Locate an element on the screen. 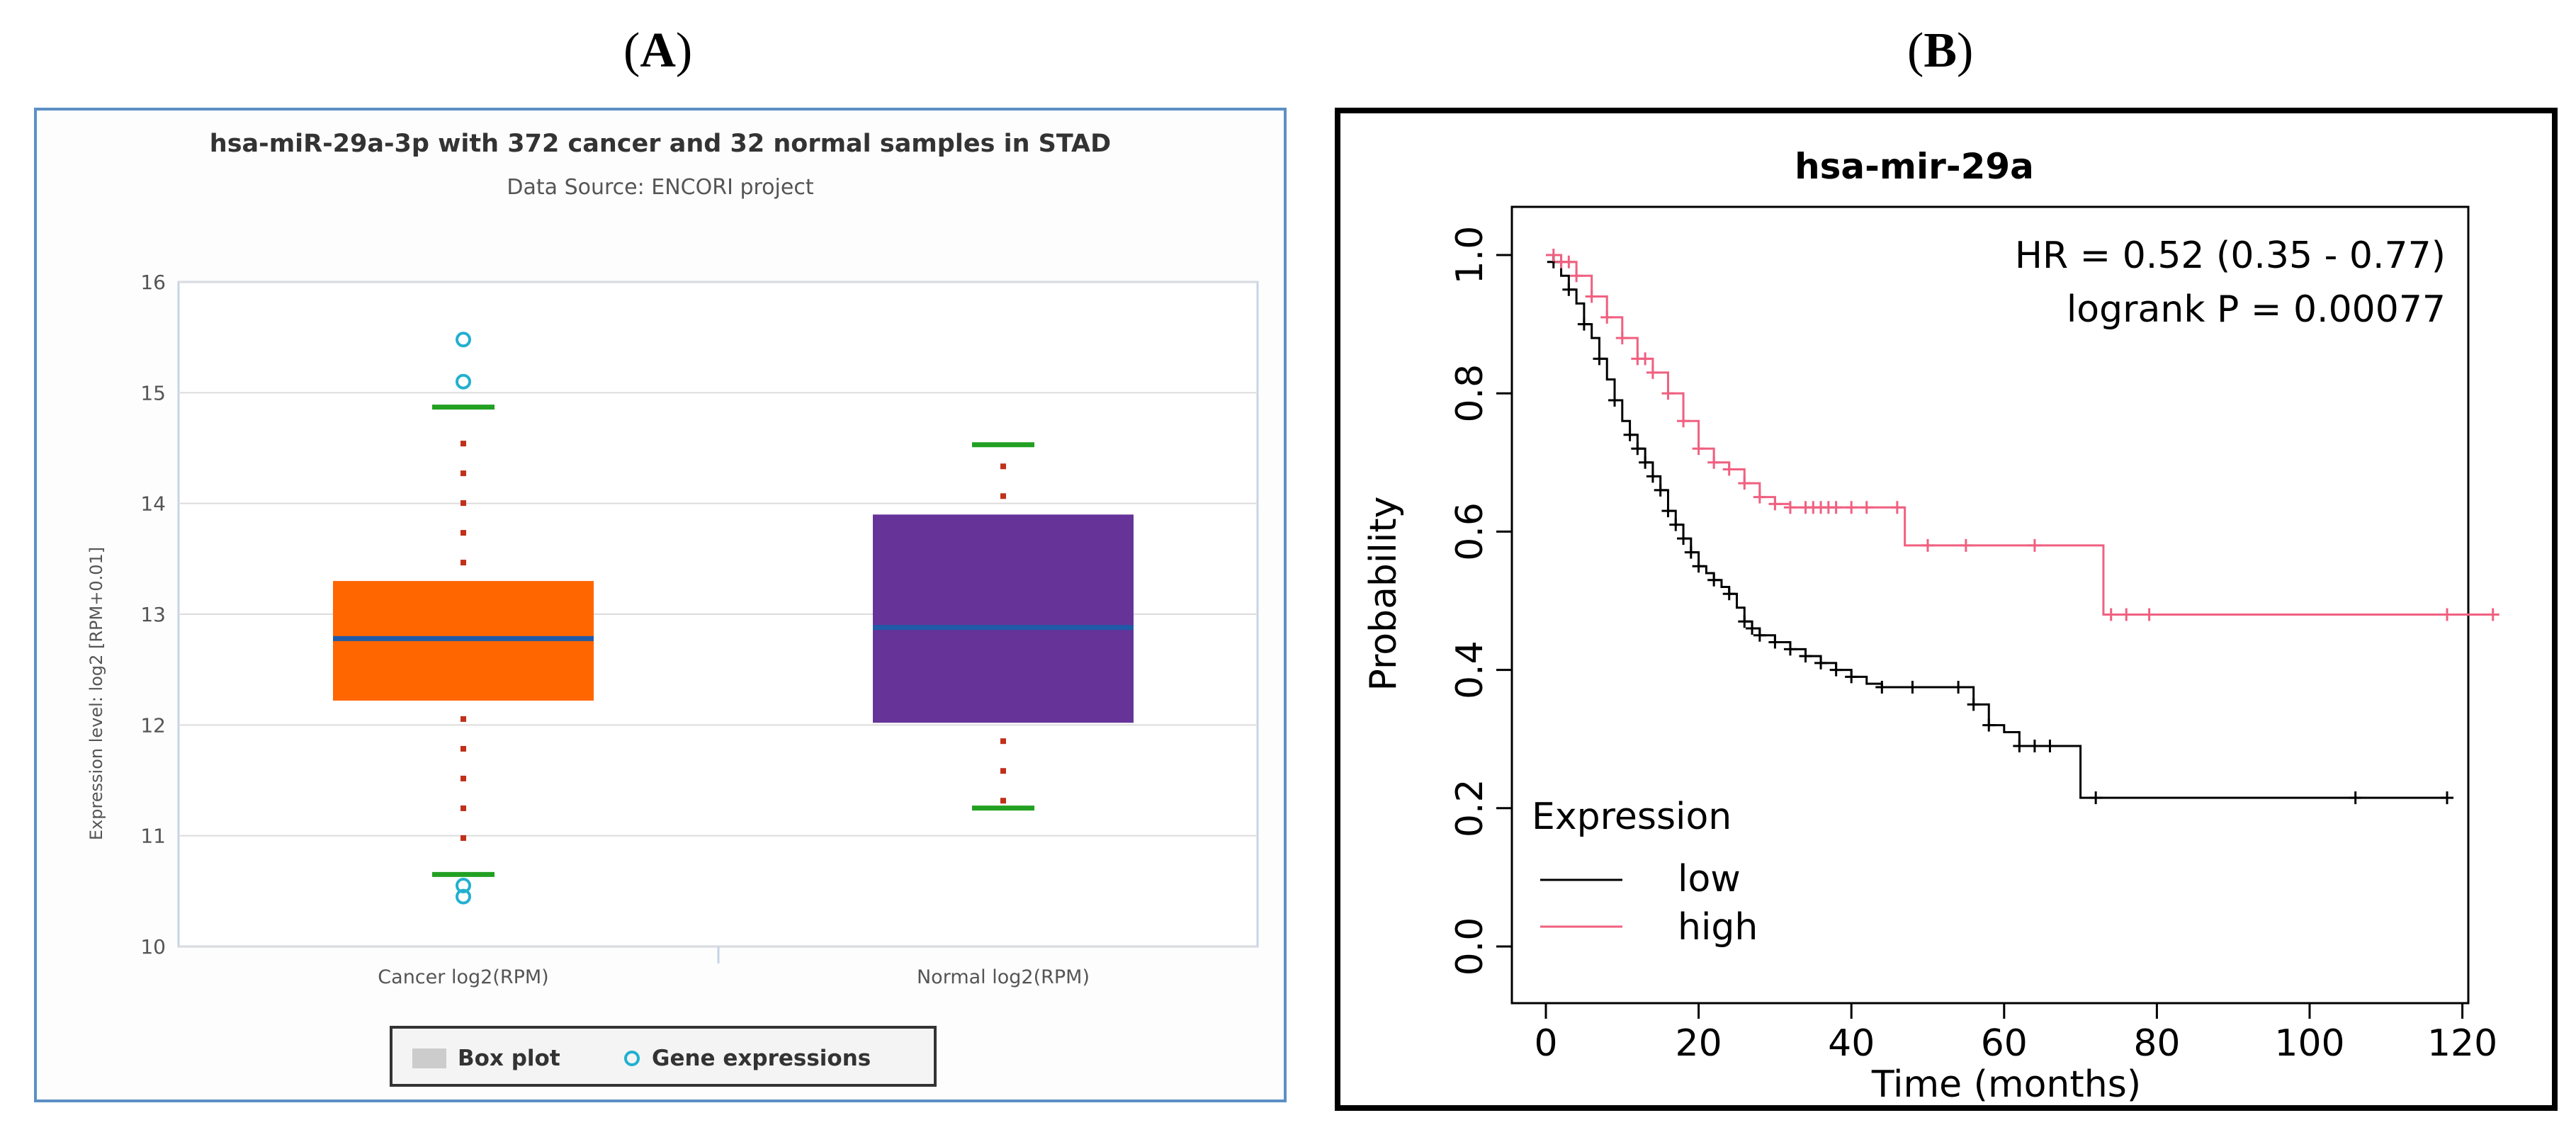  y-tick-label-1.0: 1.0 is located at coordinates (1470, 255).